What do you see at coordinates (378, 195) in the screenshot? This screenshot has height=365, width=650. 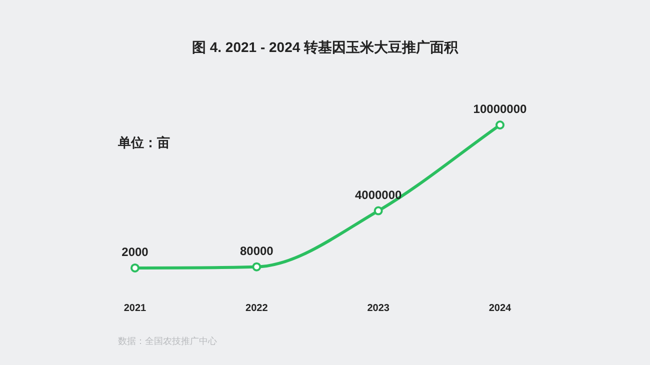 I see `data-label: 4000000` at bounding box center [378, 195].